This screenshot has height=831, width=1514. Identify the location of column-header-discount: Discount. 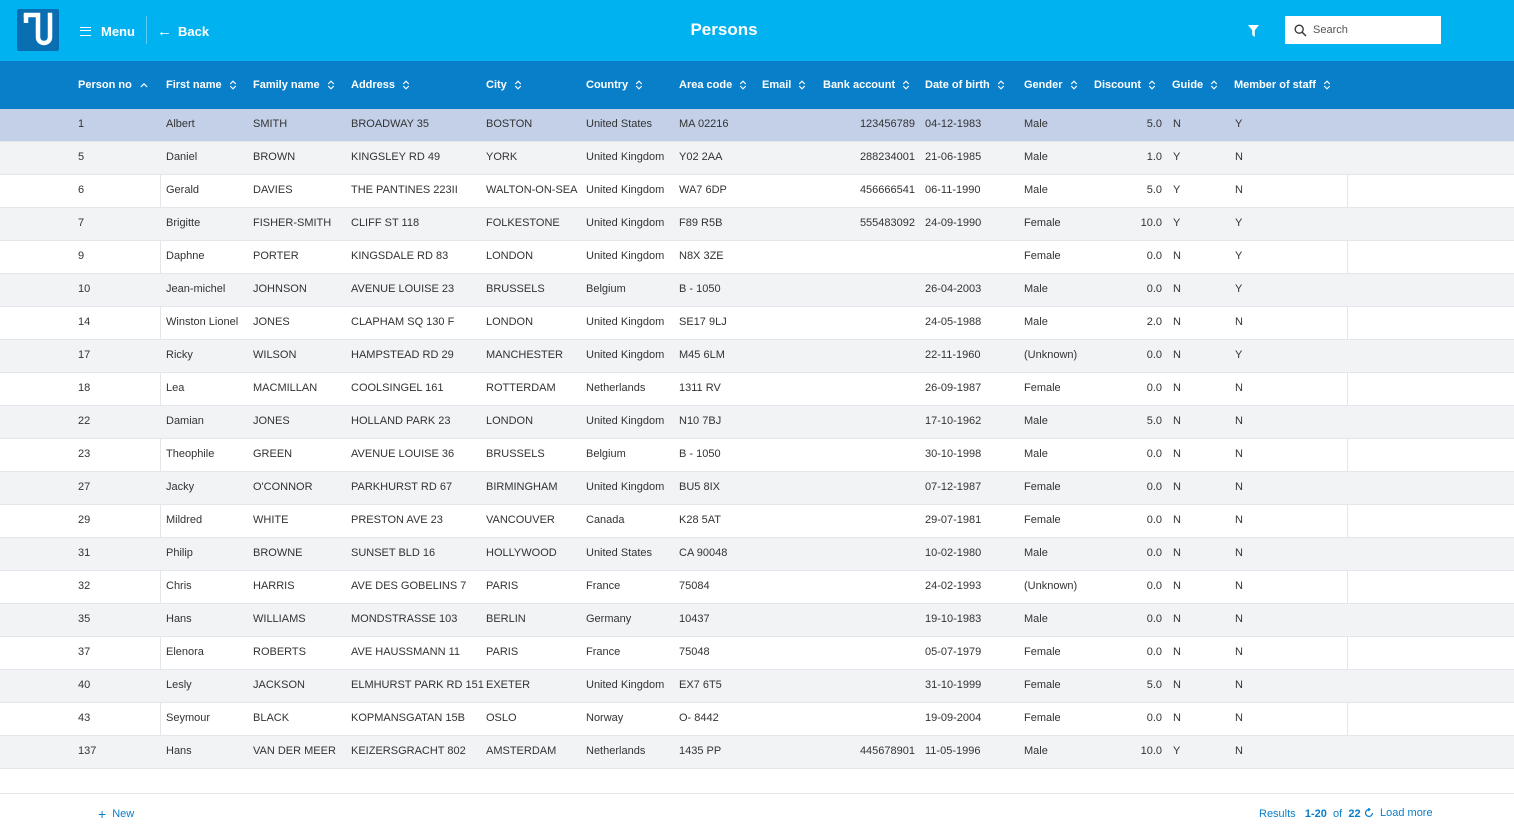
(1125, 85).